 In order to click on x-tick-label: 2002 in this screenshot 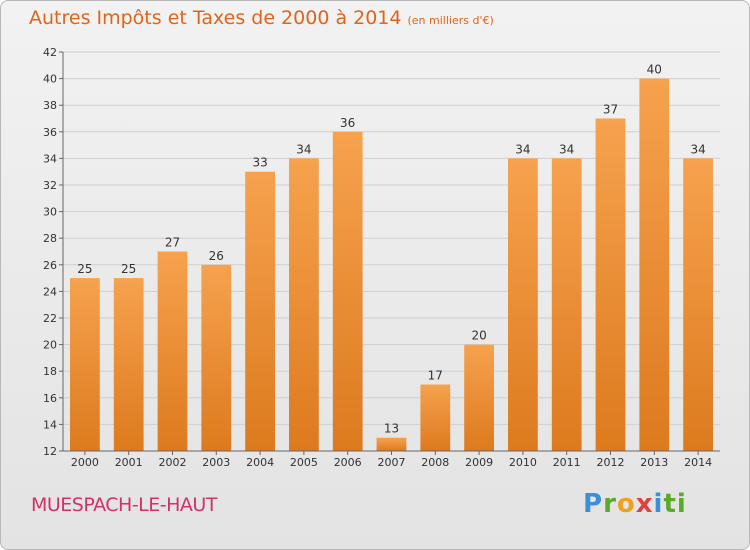, I will do `click(173, 462)`.